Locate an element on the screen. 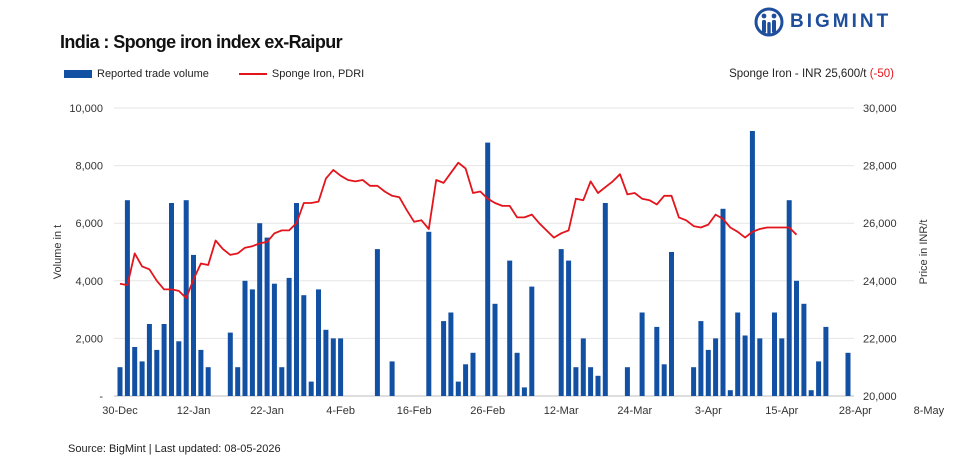 Image resolution: width=960 pixels, height=468 pixels. y-axis-title-left: Volume in t is located at coordinates (58, 252).